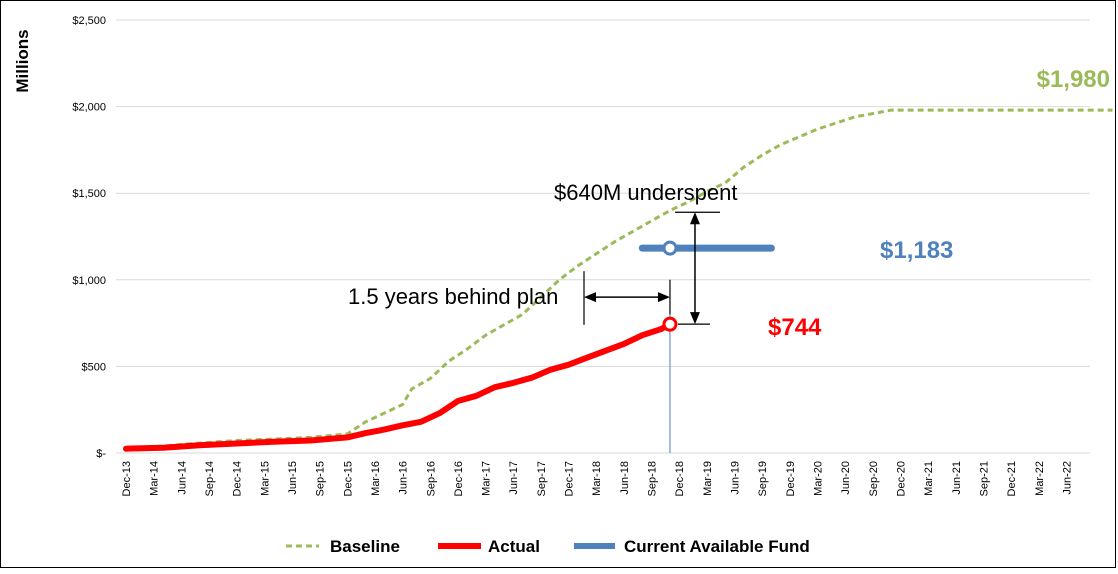 This screenshot has height=574, width=1118. What do you see at coordinates (680, 478) in the screenshot?
I see `x-tick-label: Dec-18` at bounding box center [680, 478].